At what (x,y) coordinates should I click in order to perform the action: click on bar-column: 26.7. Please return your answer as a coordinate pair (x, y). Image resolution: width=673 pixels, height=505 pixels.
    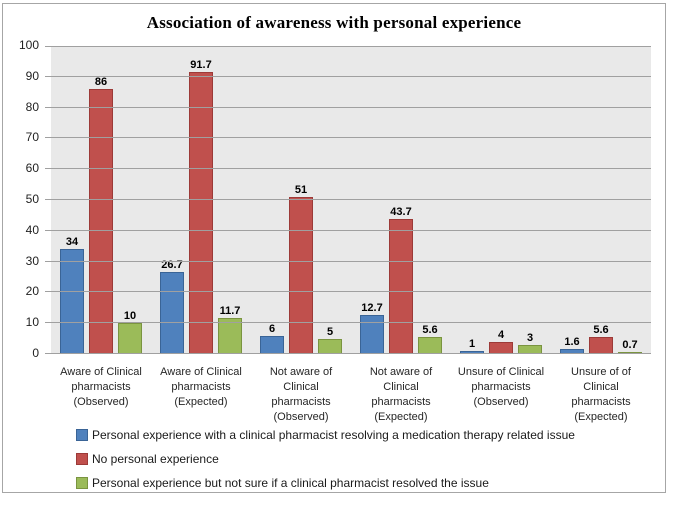
    Looking at the image, I should click on (172, 200).